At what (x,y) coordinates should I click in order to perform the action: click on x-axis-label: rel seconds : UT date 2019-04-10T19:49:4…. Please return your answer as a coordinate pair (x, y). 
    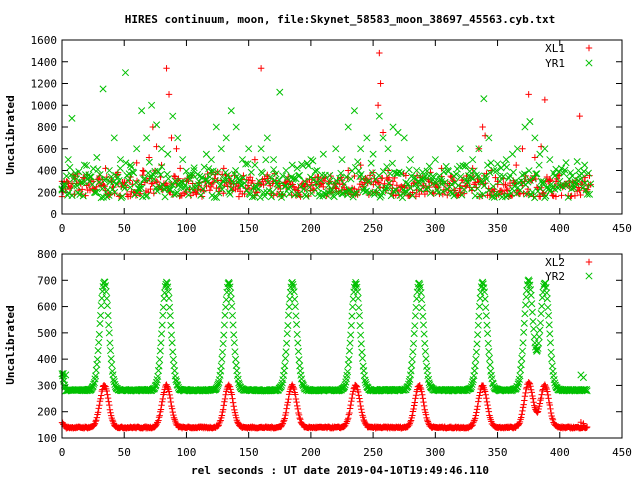
    Looking at the image, I should click on (340, 470).